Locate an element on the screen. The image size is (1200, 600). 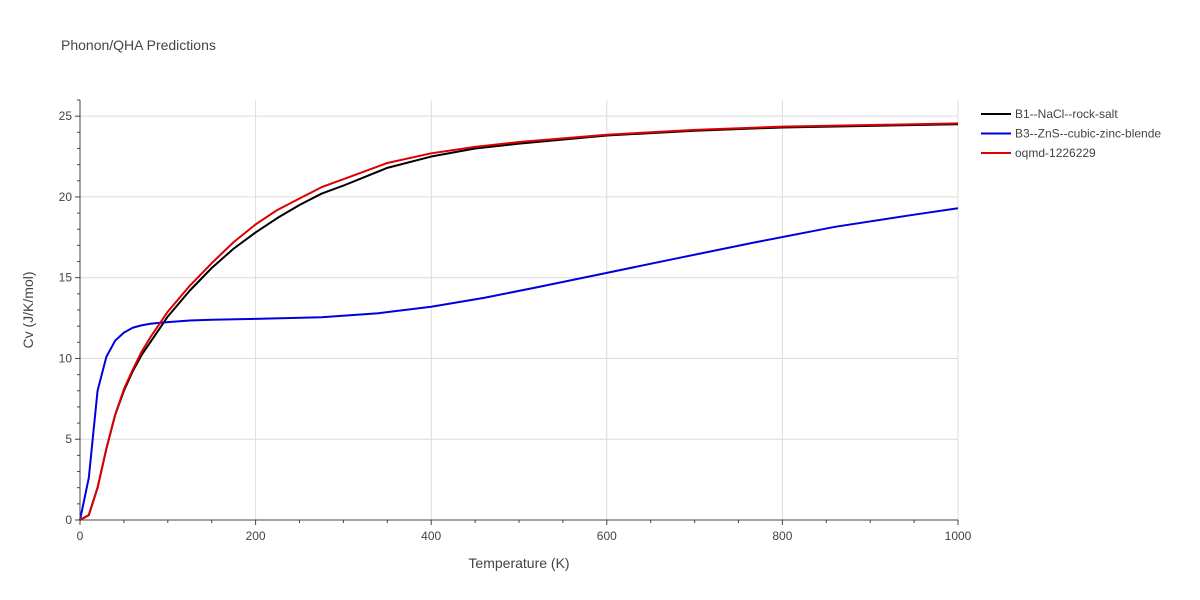
chart-title: Phonon/QHA Predictions is located at coordinates (138, 45).